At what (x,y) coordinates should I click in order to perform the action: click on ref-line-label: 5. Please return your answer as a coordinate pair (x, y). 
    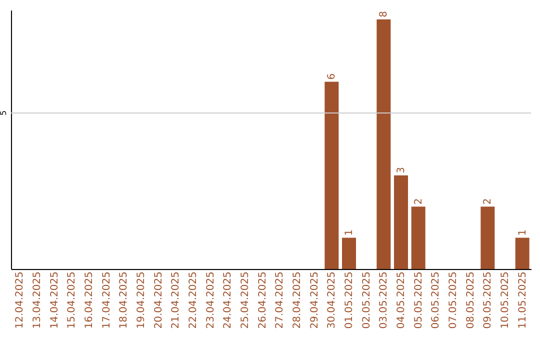
    Looking at the image, I should click on (4, 113).